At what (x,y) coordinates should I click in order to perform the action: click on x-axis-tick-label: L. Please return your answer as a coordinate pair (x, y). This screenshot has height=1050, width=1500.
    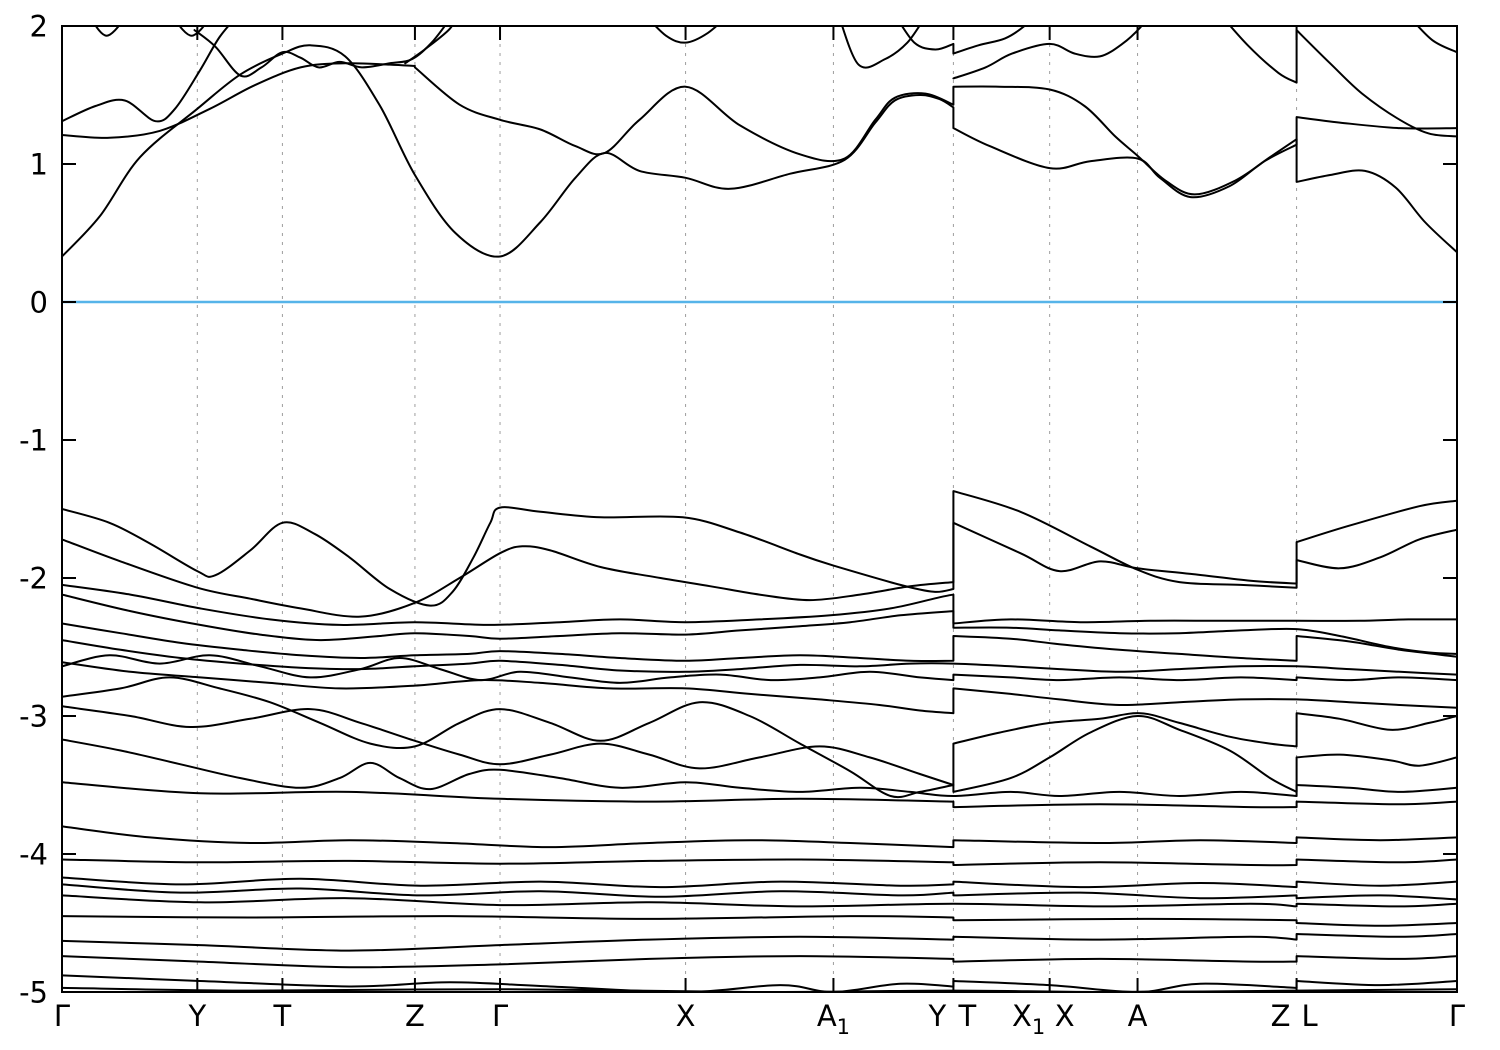
    Looking at the image, I should click on (1309, 1016).